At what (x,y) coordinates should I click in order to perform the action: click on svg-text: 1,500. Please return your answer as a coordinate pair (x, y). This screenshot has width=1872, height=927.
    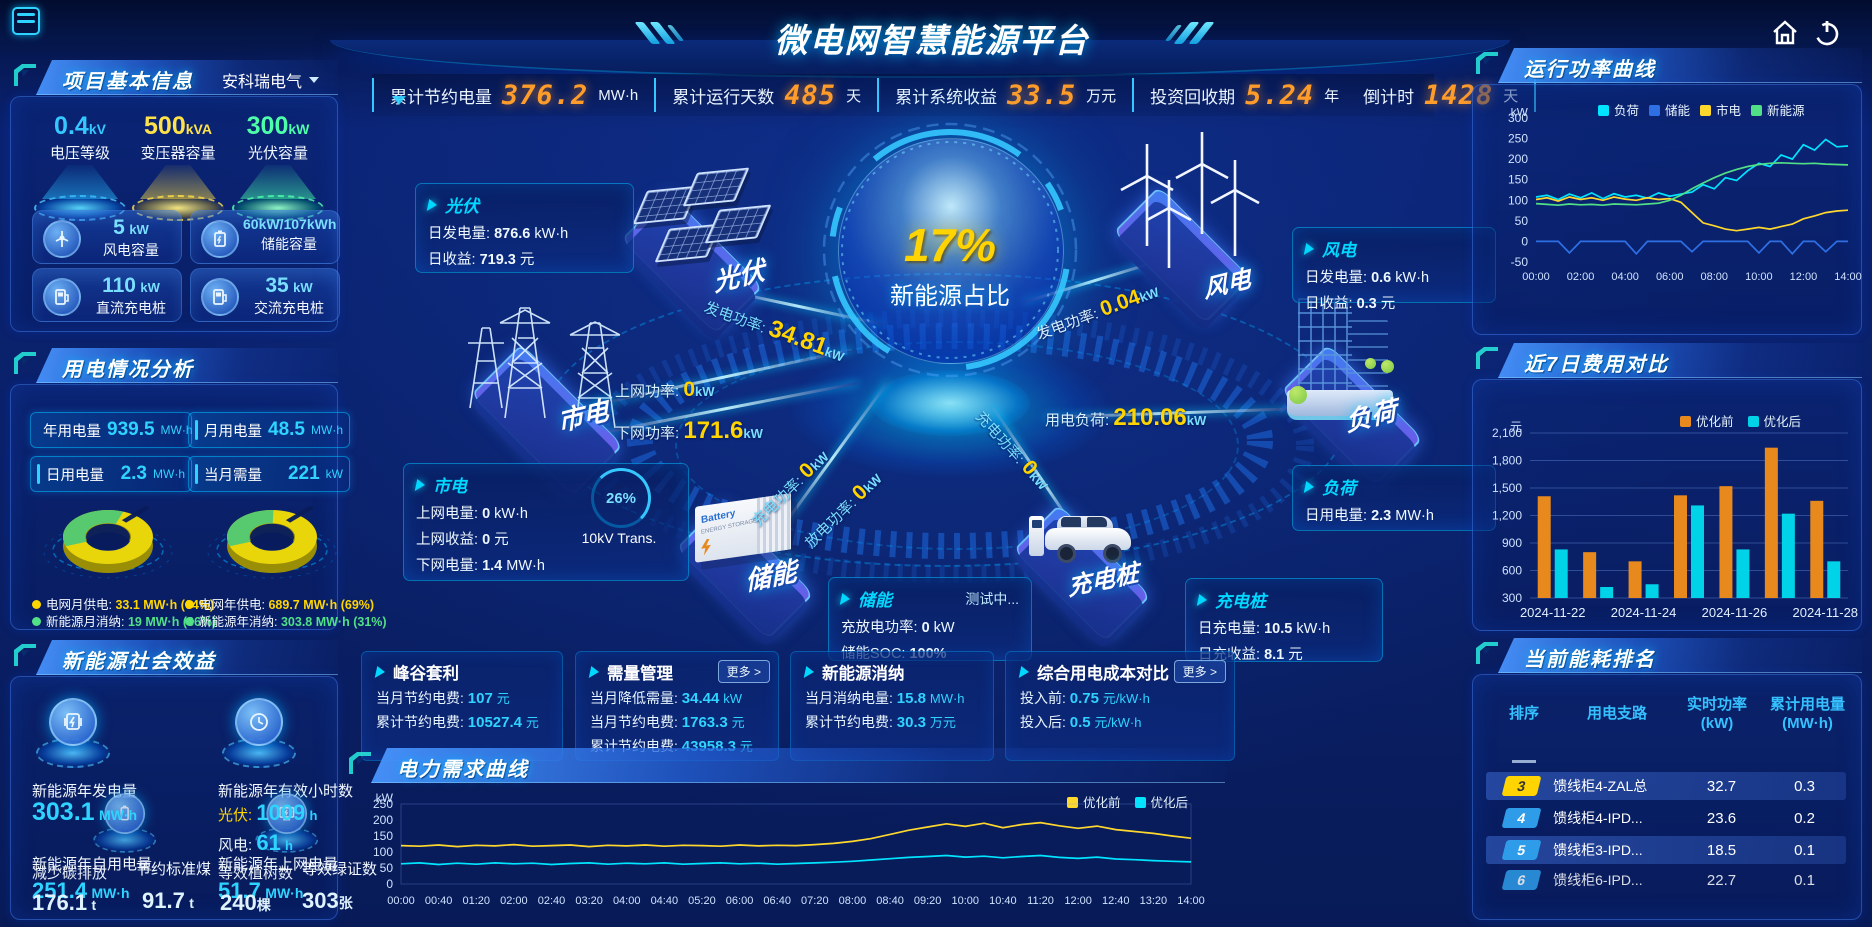
    Looking at the image, I should click on (1507, 488).